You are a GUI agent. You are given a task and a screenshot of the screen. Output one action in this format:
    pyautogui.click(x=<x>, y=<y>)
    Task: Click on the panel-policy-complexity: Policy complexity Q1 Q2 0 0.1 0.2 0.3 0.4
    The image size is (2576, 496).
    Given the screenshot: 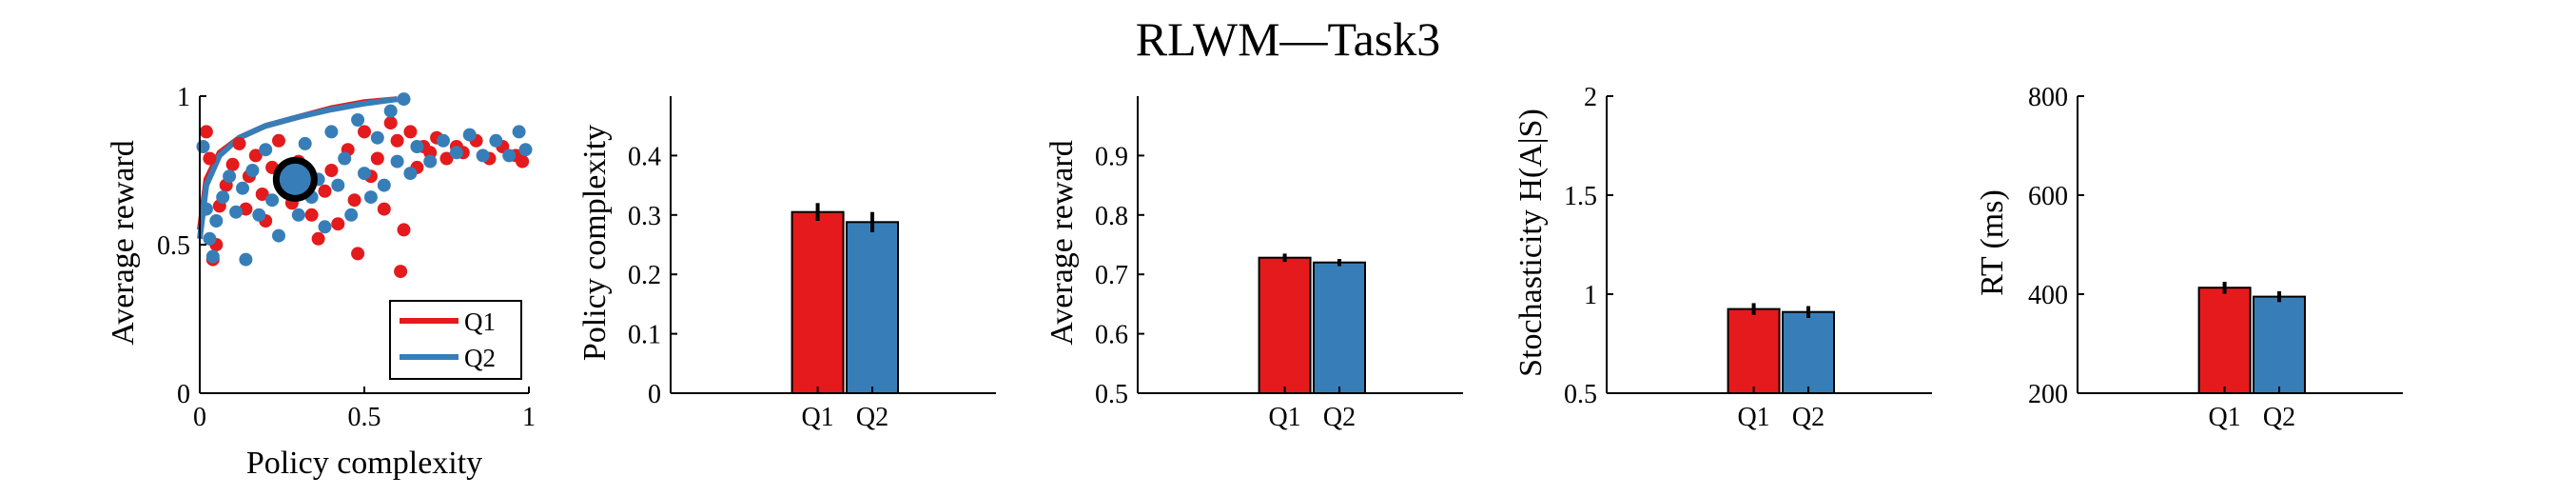 What is the action you would take?
    pyautogui.click(x=787, y=264)
    